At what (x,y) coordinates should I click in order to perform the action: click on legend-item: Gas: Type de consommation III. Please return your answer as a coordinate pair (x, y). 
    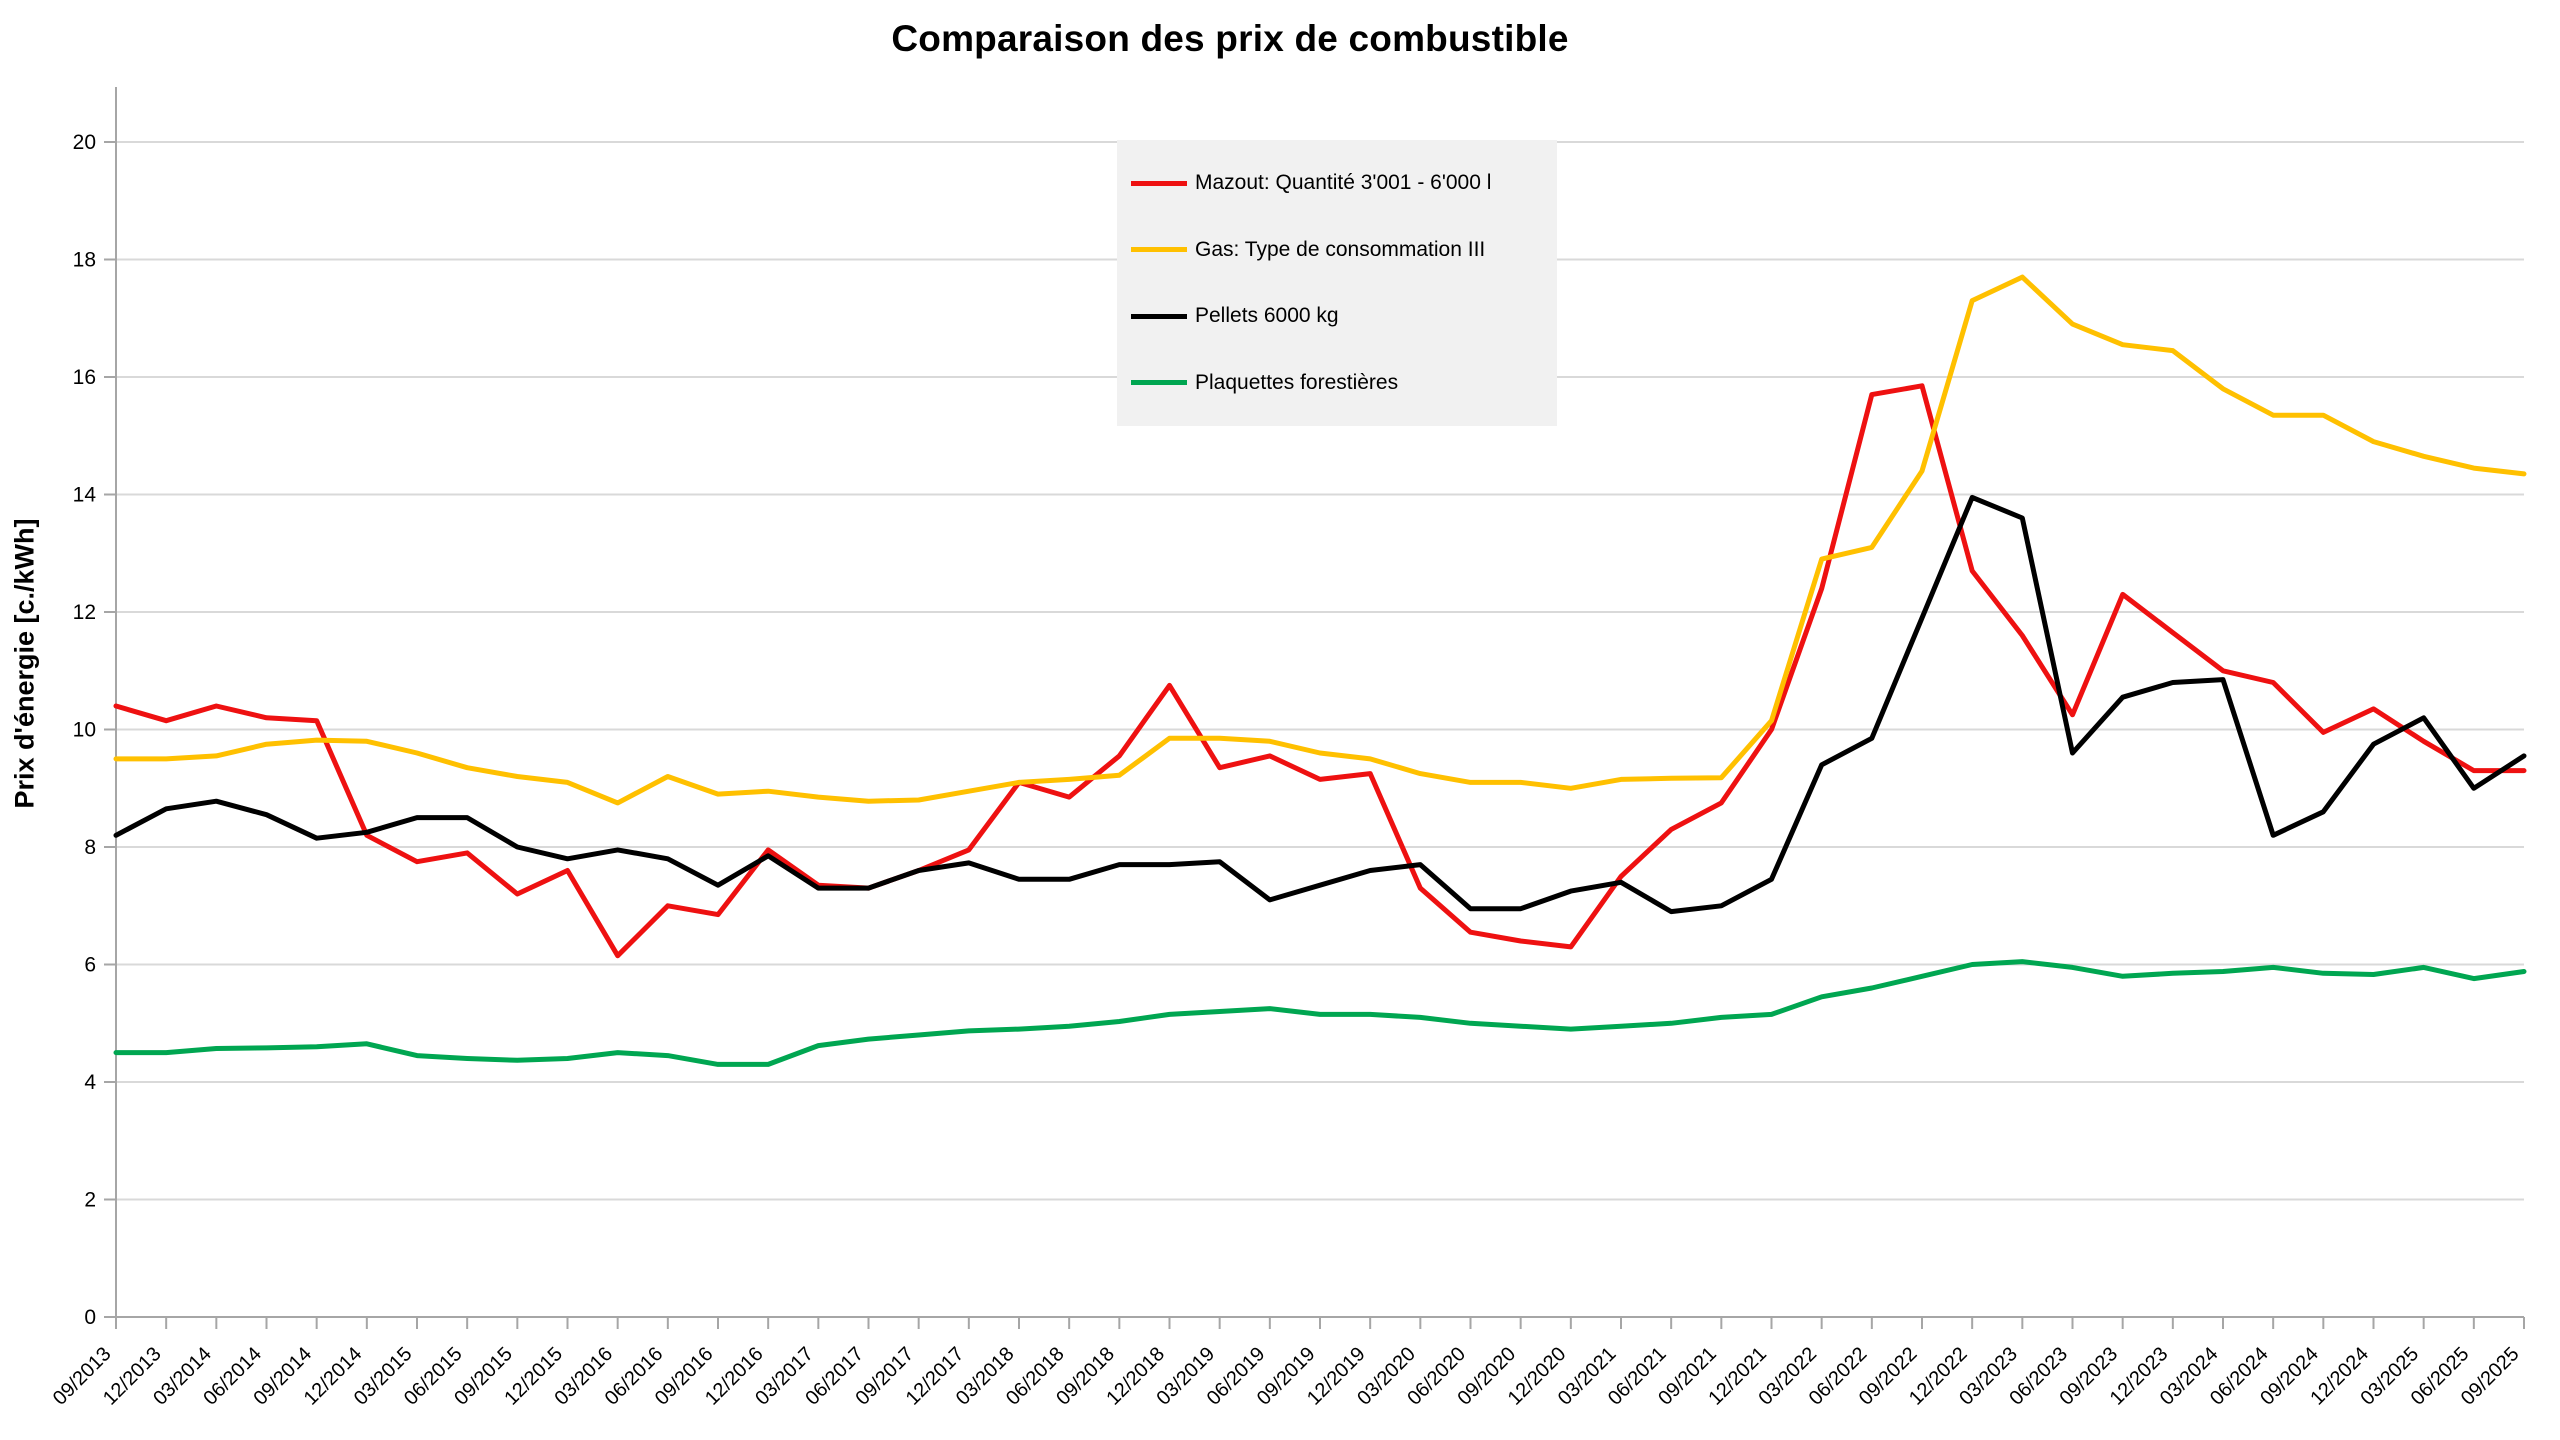
    Looking at the image, I should click on (1337, 250).